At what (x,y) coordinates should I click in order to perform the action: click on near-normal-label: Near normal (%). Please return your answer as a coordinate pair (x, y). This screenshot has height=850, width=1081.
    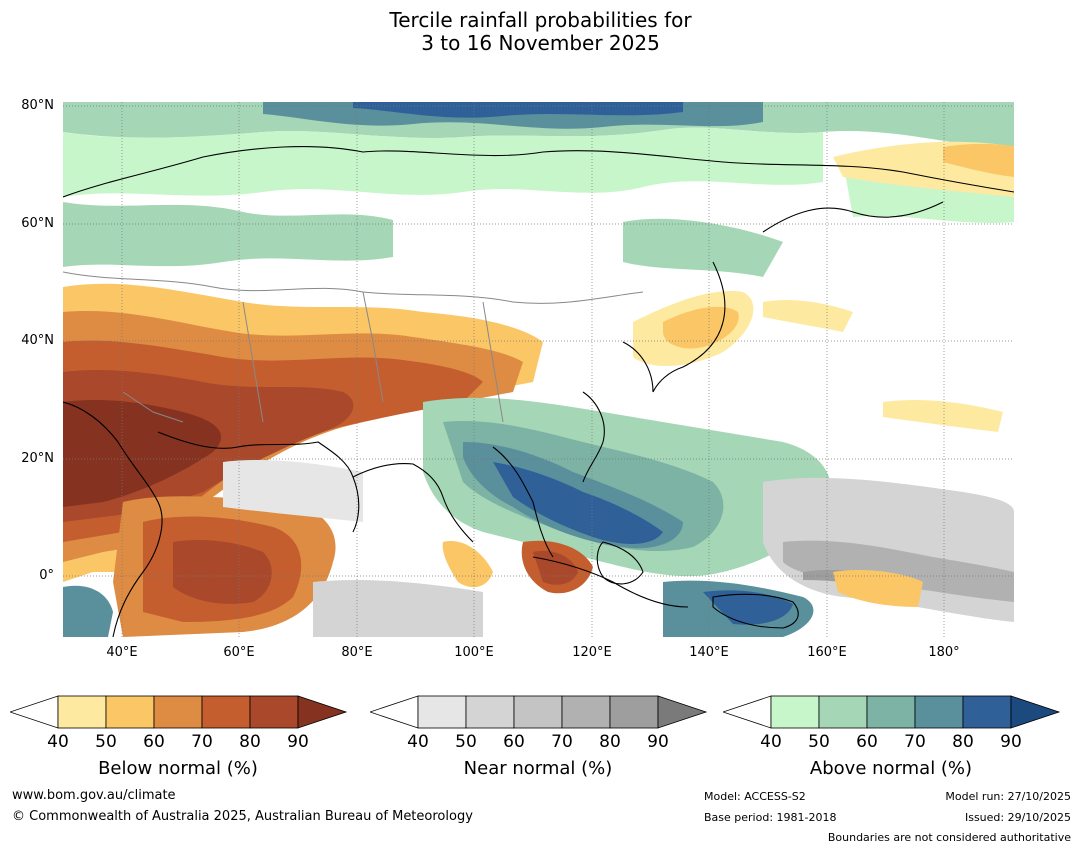
    Looking at the image, I should click on (538, 768).